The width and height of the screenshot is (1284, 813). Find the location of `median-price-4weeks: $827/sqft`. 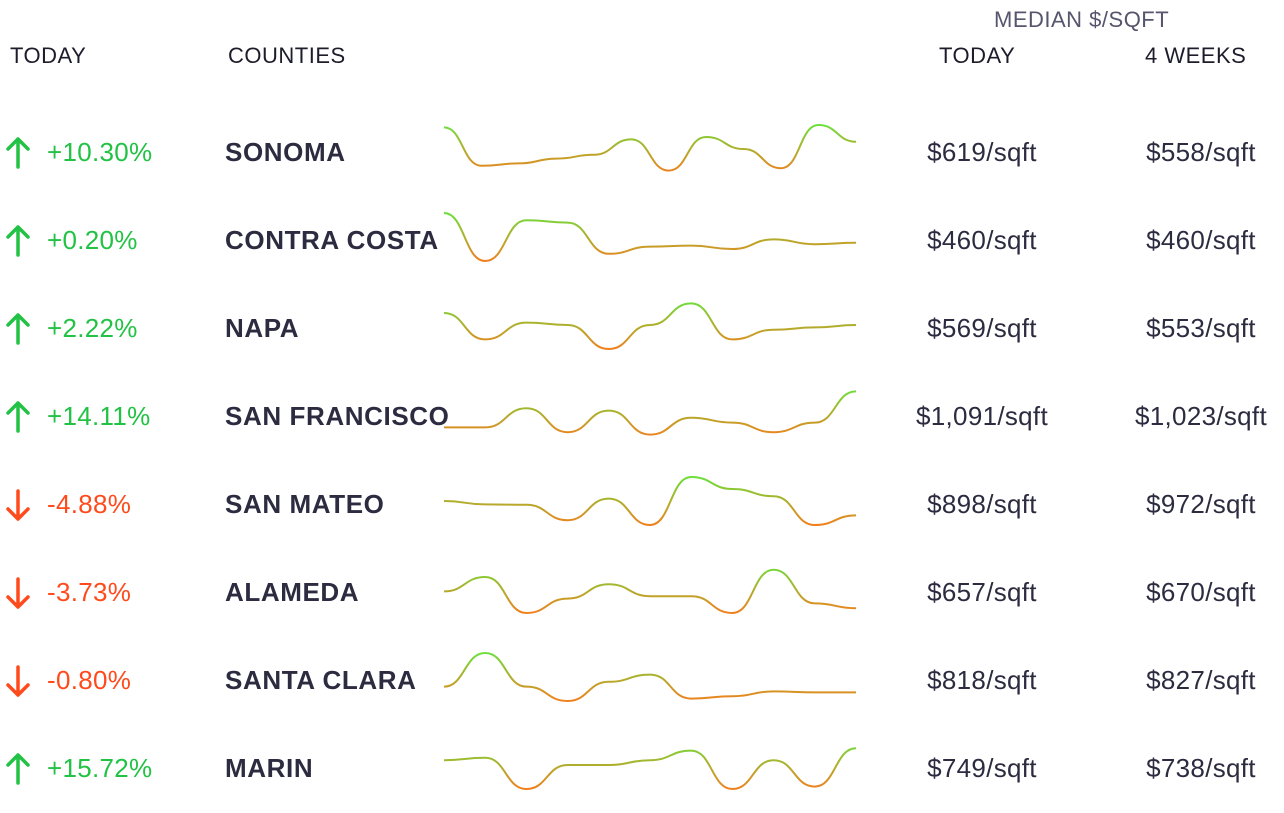

median-price-4weeks: $827/sqft is located at coordinates (1201, 680).